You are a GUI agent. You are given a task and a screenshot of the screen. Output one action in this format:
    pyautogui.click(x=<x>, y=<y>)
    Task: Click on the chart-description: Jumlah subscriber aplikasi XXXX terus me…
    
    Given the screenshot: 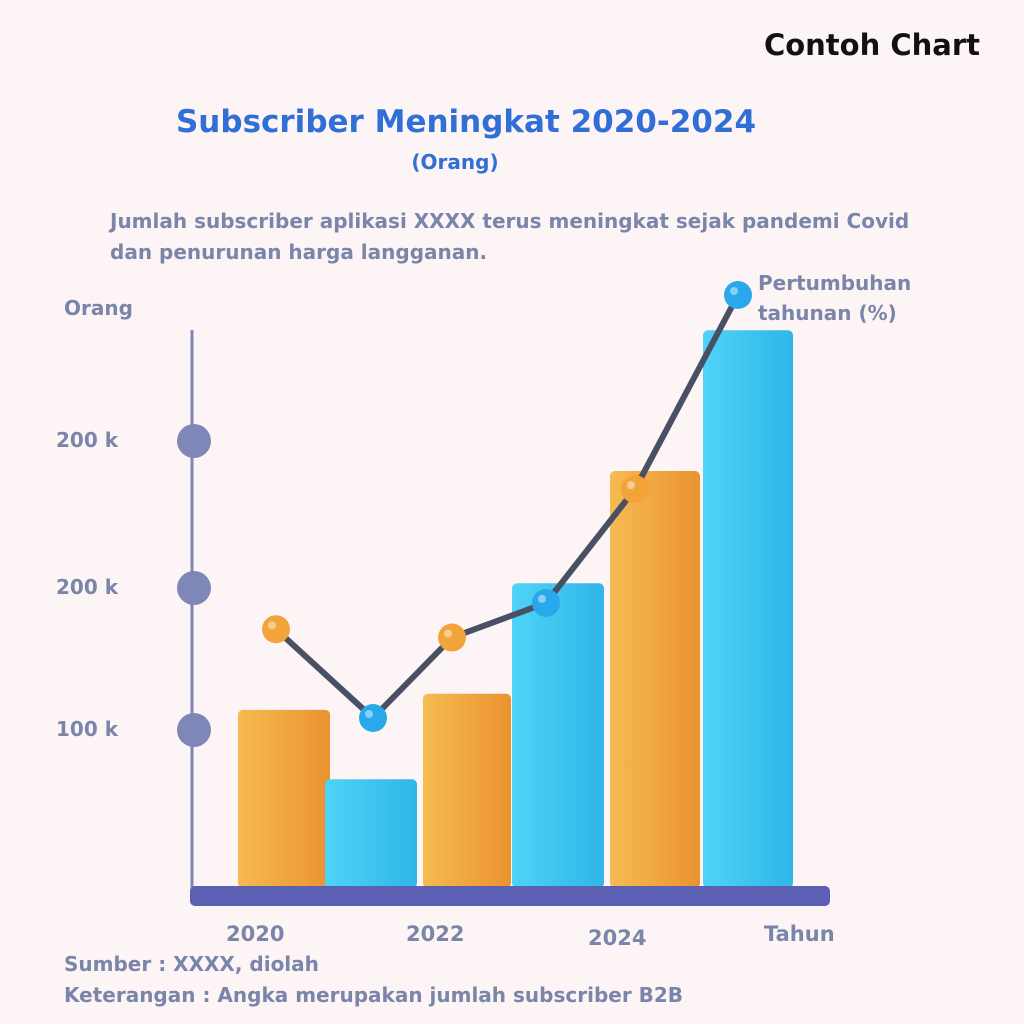 What is the action you would take?
    pyautogui.click(x=510, y=236)
    